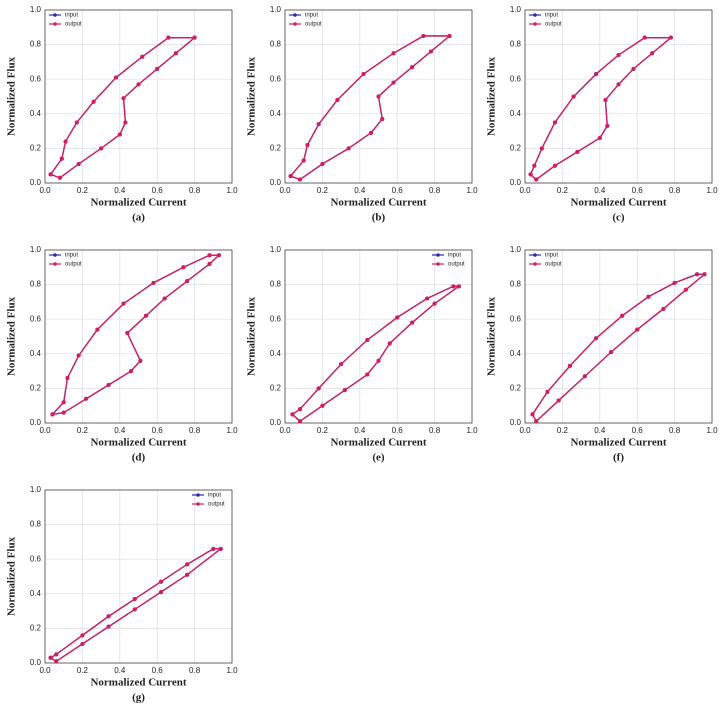 The height and width of the screenshot is (720, 720). Describe the element at coordinates (435, 190) in the screenshot. I see `x-tick-label: 0.8` at that location.